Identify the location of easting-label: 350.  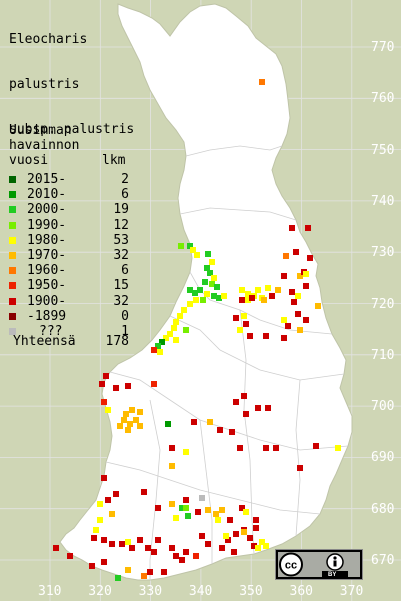
(251, 591).